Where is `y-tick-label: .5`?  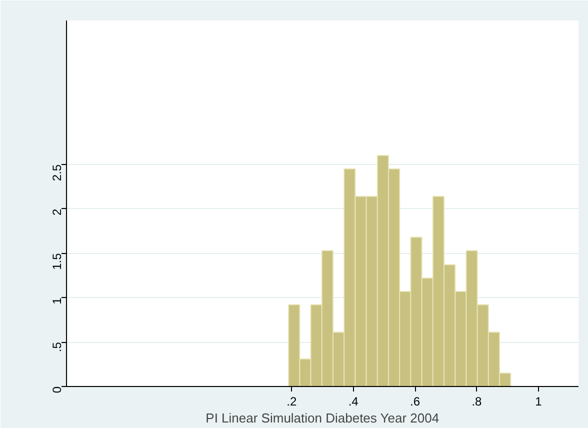
y-tick-label: .5 is located at coordinates (57, 347).